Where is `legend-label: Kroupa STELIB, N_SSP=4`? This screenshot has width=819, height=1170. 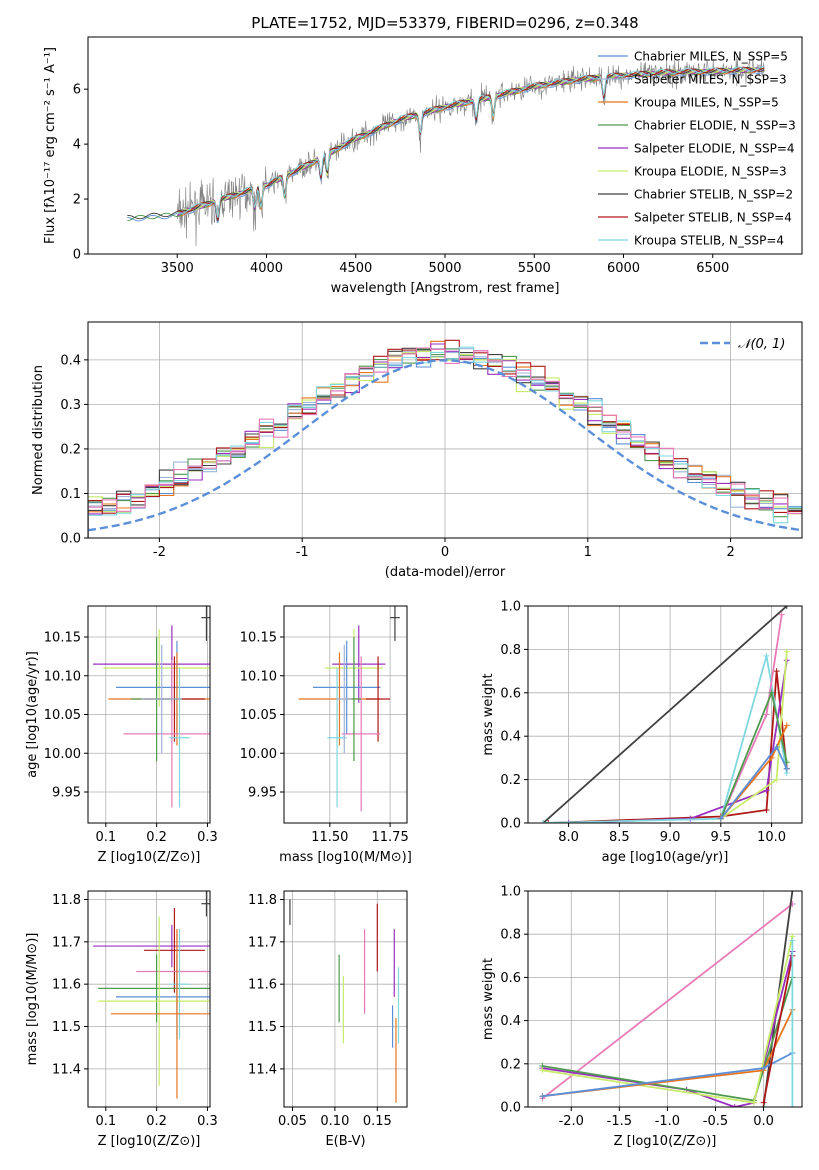
legend-label: Kroupa STELIB, N_SSP=4 is located at coordinates (709, 241).